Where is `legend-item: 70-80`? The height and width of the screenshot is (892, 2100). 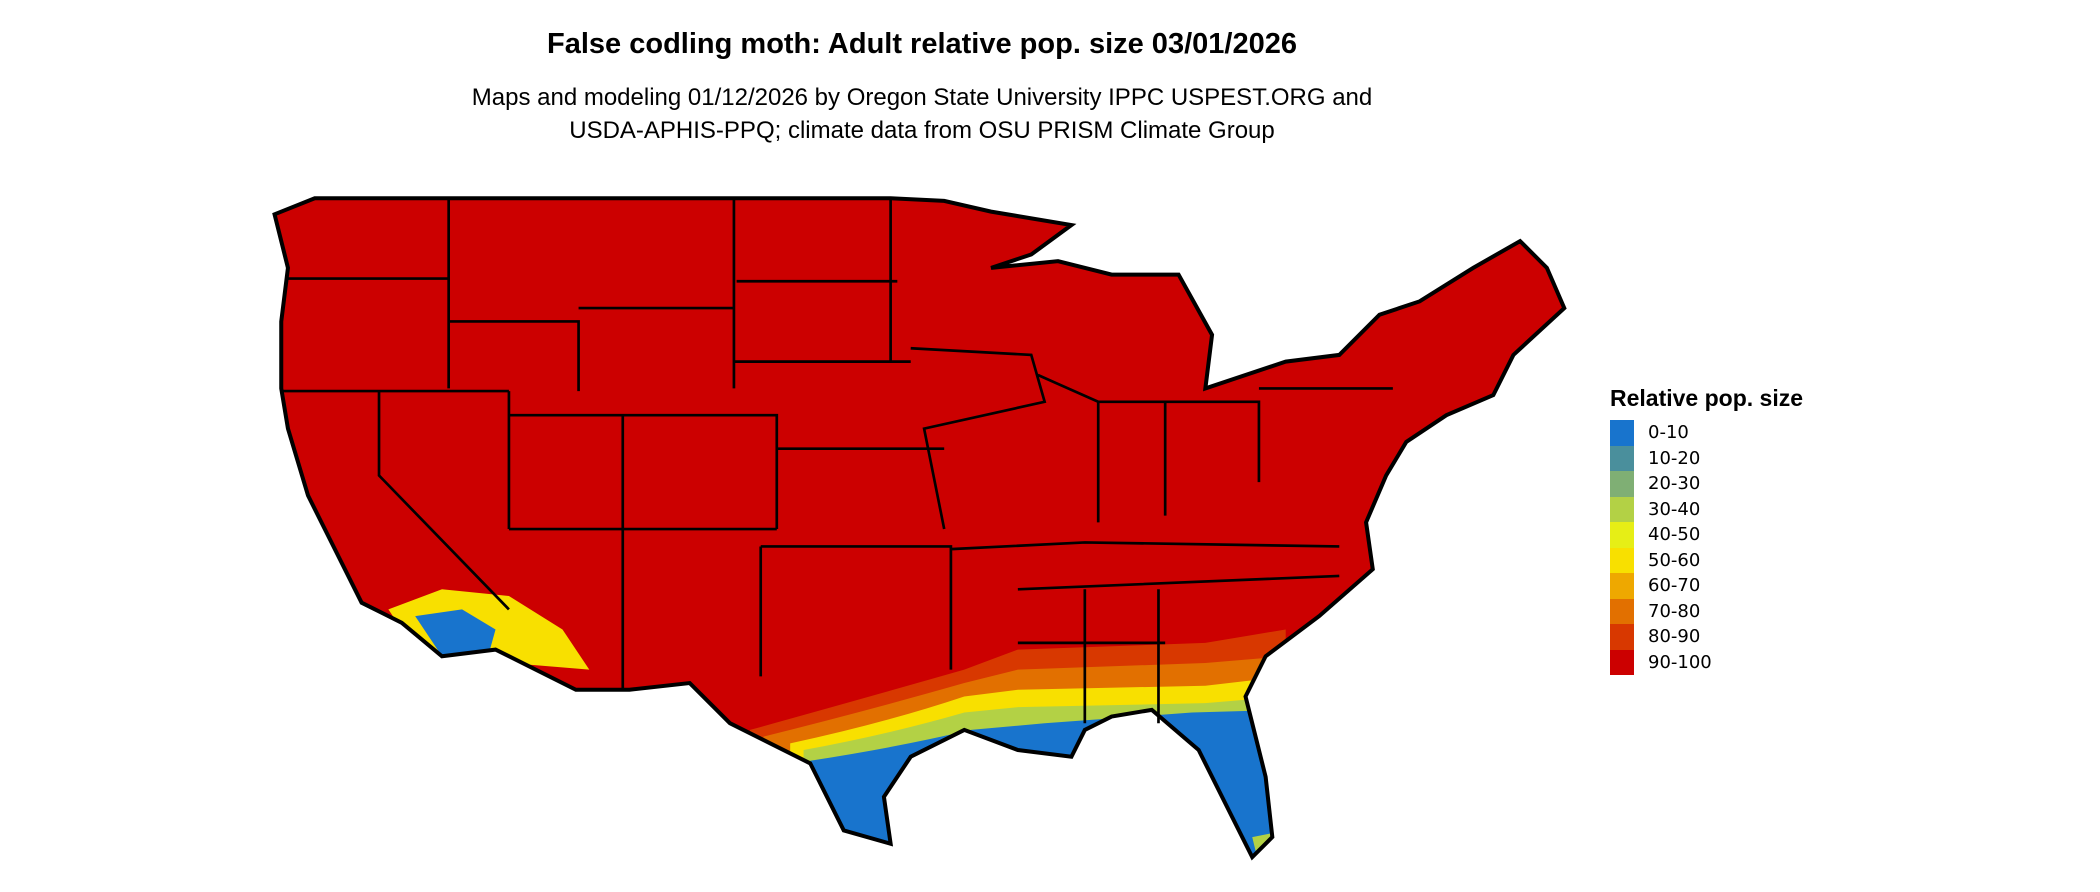 legend-item: 70-80 is located at coordinates (1706, 611).